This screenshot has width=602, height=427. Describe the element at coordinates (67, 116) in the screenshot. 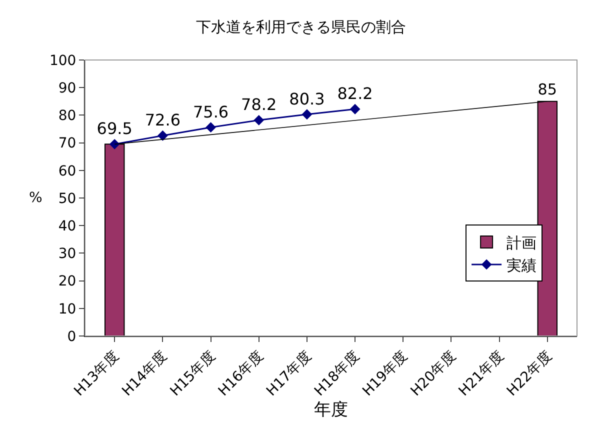

I see `y-tick-label: 80` at that location.